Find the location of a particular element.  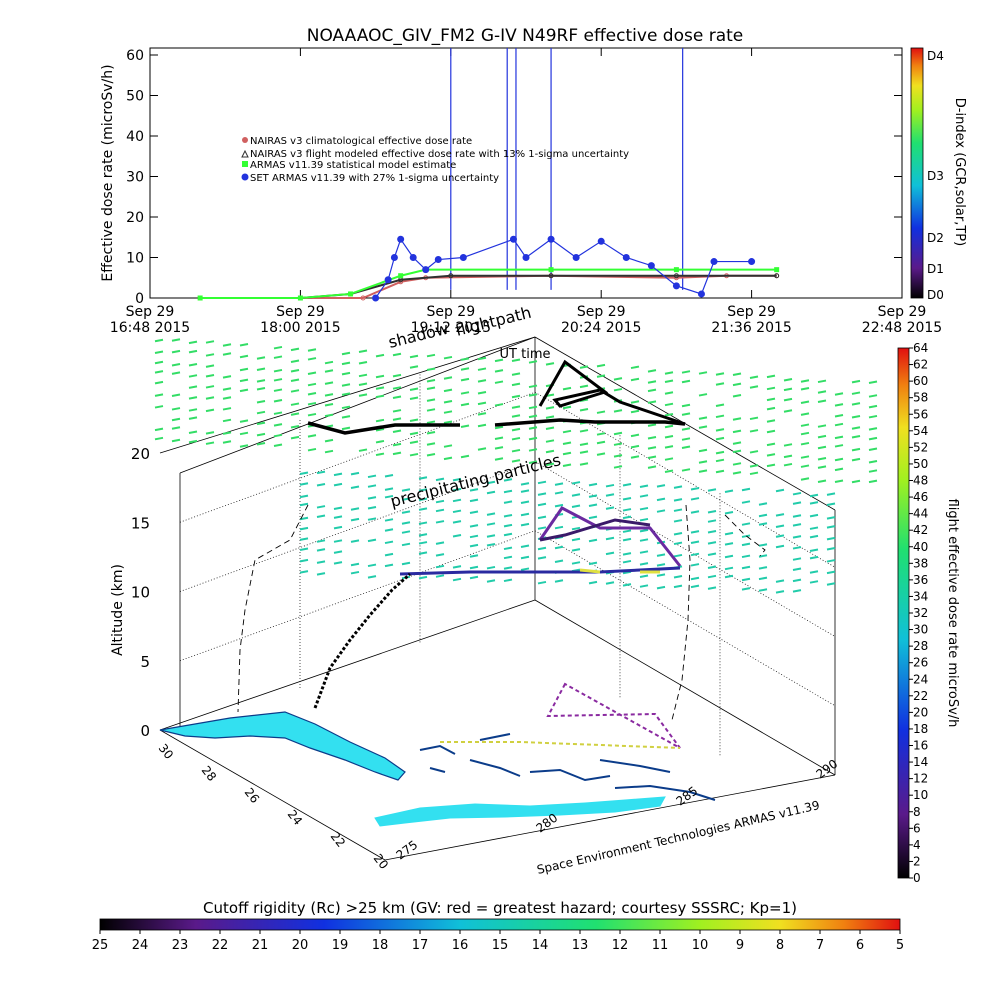

dose-tick-label: 64 is located at coordinates (920, 348).